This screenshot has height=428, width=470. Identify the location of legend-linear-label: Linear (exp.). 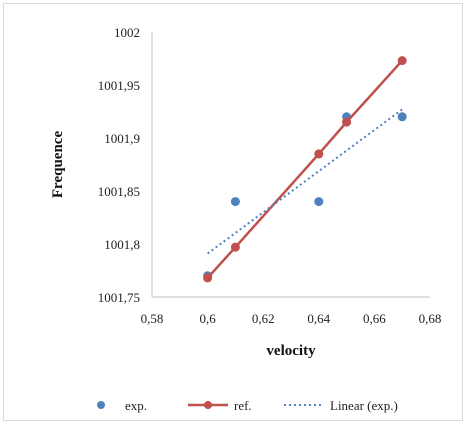
(364, 405).